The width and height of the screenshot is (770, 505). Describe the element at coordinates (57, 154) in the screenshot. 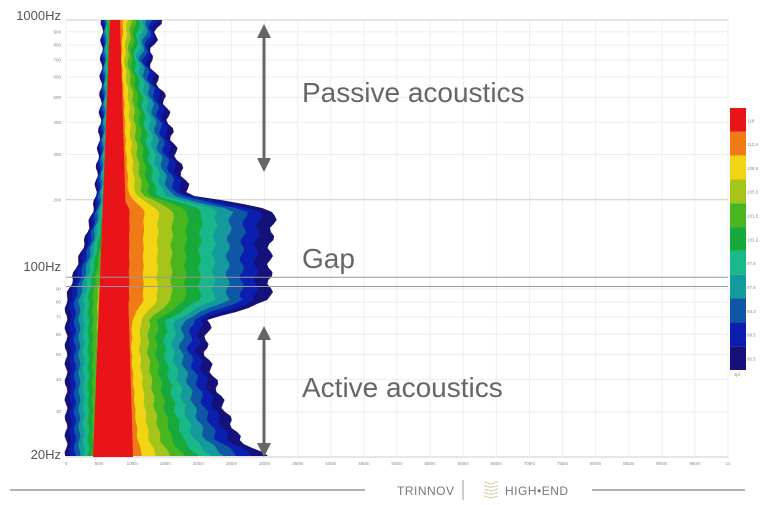

I see `y-tick-label: 300` at that location.